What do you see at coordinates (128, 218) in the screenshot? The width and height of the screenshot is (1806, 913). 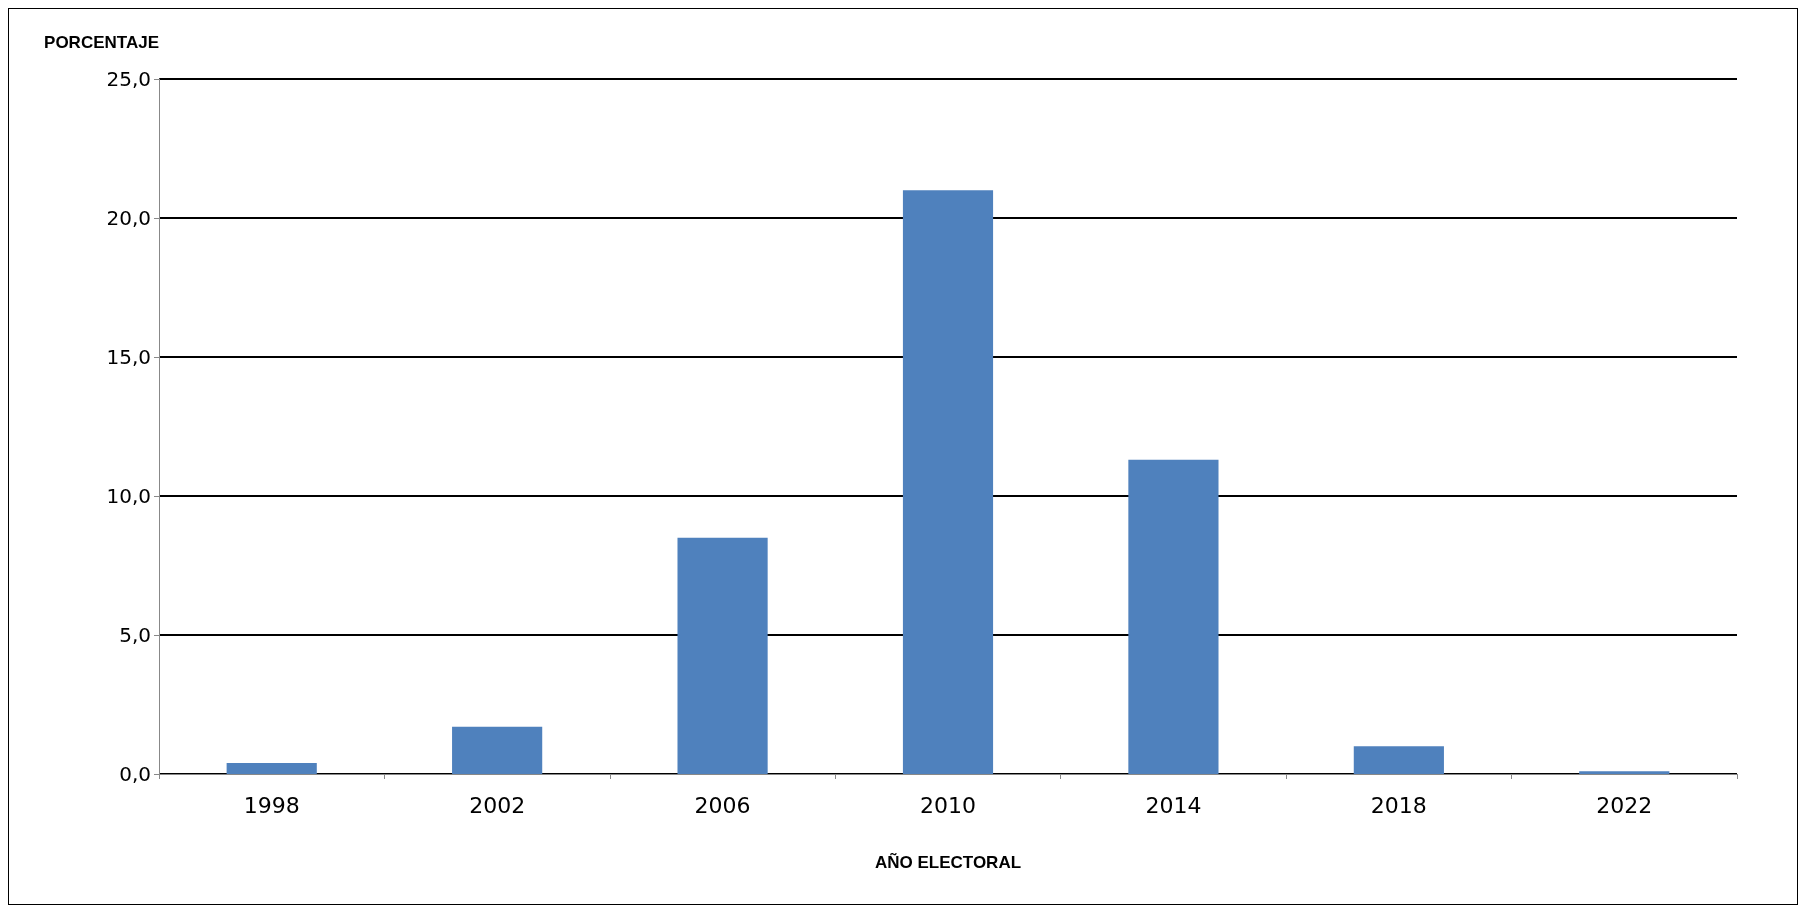 I see `y-tick-label: 20,0` at bounding box center [128, 218].